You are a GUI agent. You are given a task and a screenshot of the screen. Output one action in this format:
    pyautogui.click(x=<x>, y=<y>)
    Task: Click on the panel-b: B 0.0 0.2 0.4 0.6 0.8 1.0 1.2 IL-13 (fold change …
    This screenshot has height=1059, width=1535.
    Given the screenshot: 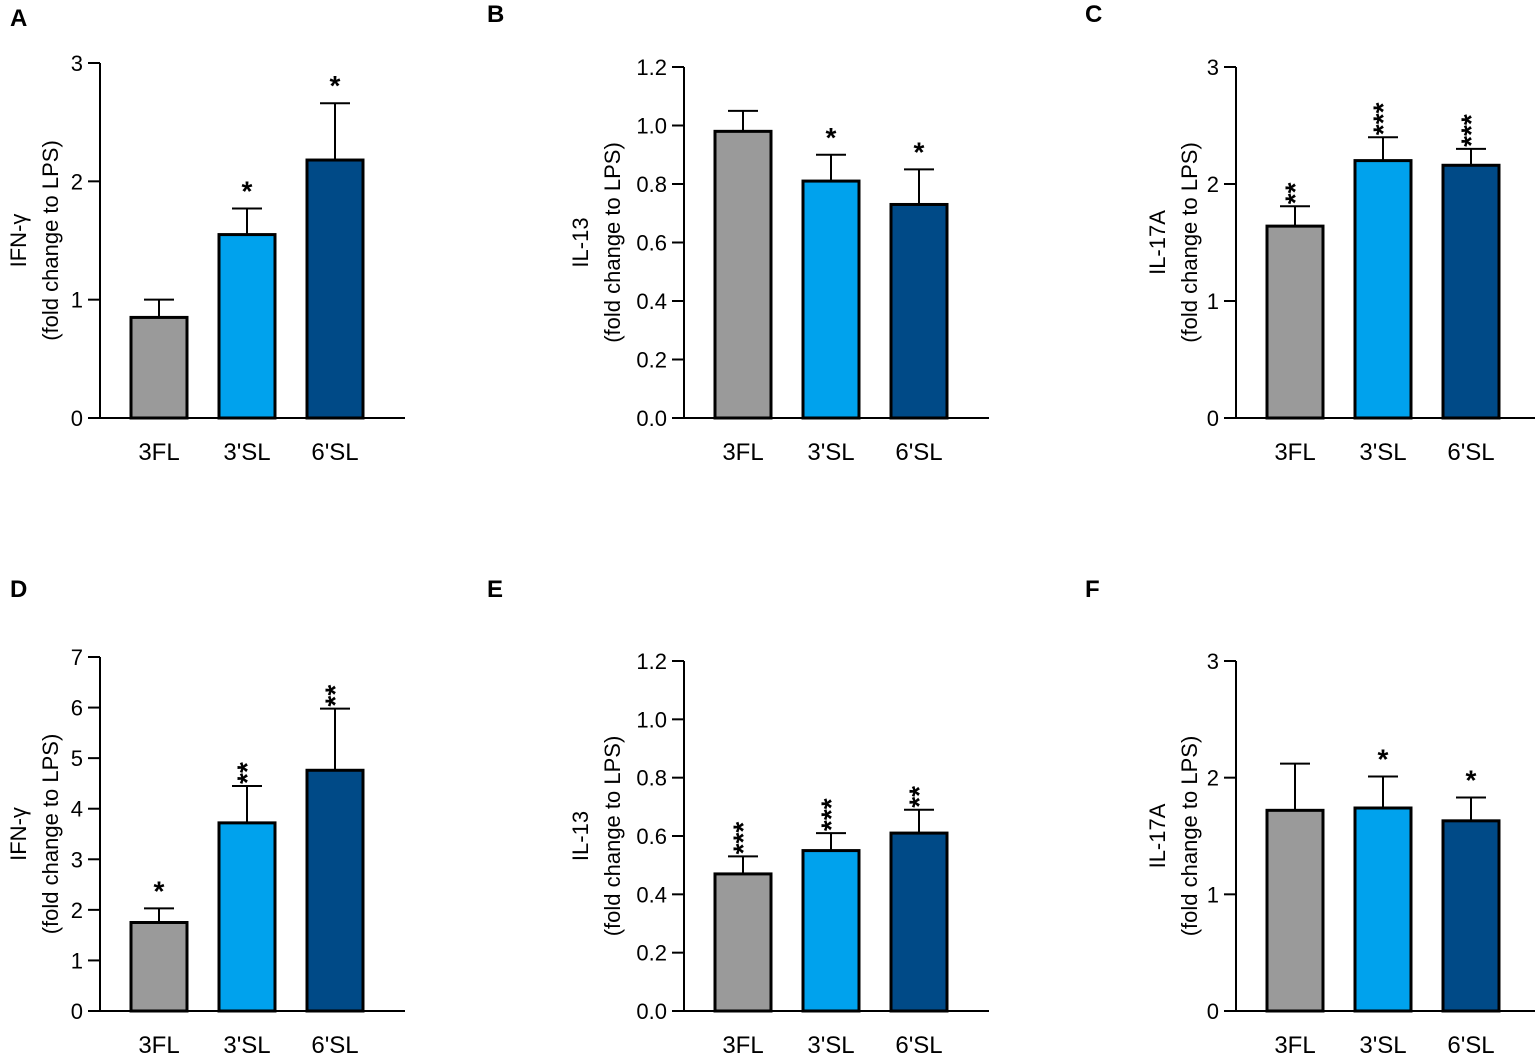 What is the action you would take?
    pyautogui.click(x=738, y=233)
    